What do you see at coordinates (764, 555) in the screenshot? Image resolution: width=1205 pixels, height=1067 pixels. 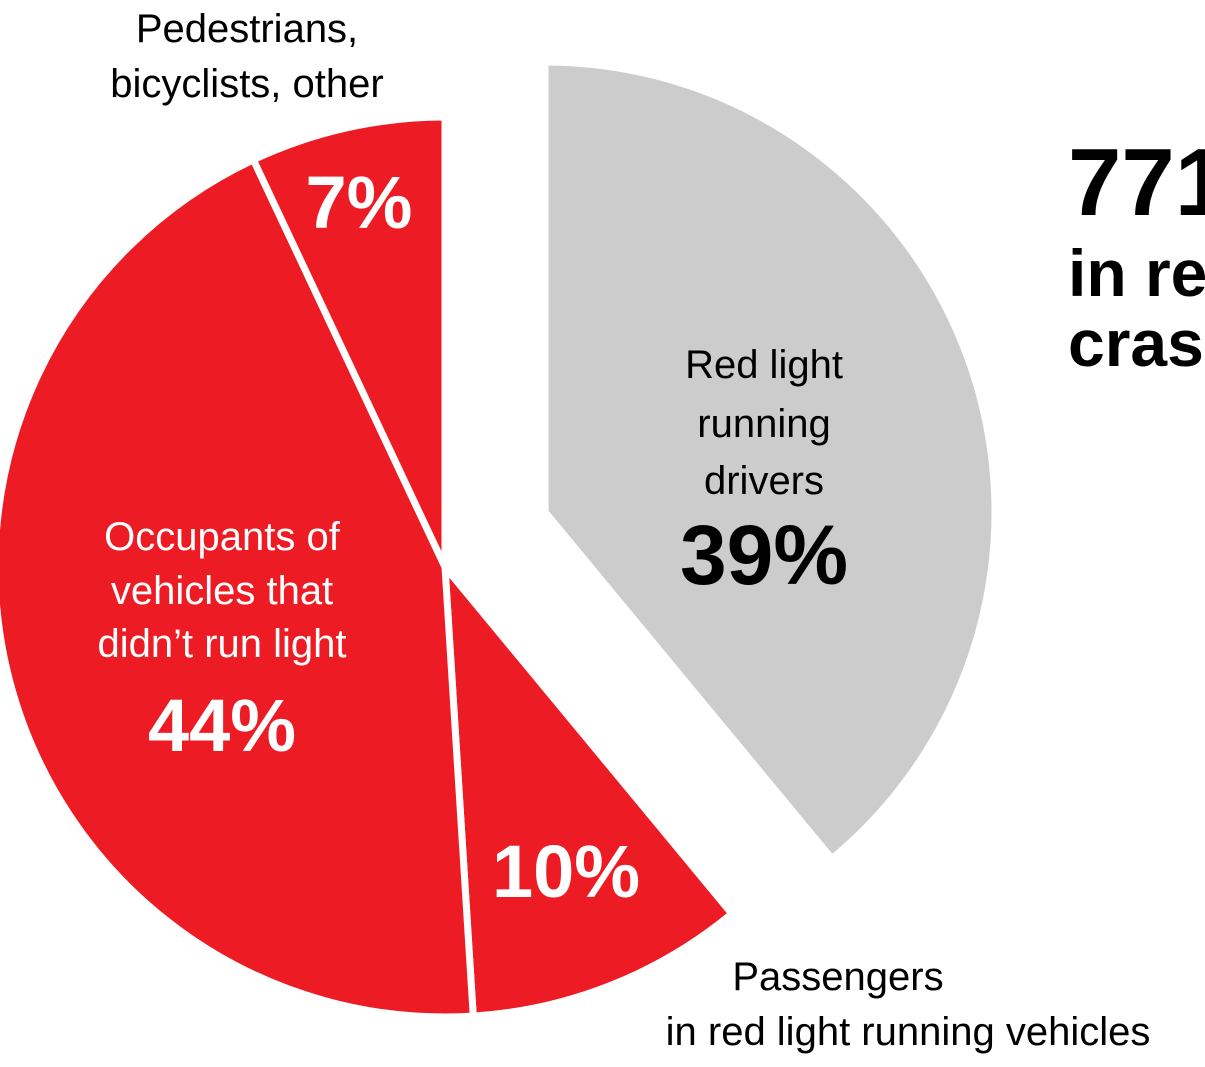 I see `slice-value-label-0: 39%` at bounding box center [764, 555].